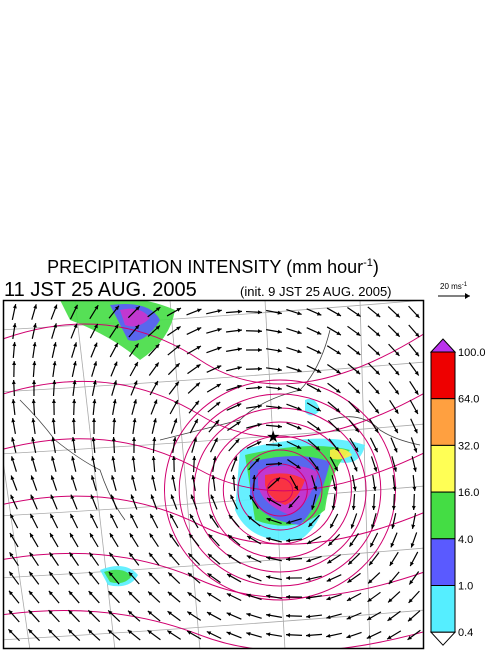 The image size is (500, 650). Describe the element at coordinates (465, 633) in the screenshot. I see `colorbar-label: 0.4` at that location.